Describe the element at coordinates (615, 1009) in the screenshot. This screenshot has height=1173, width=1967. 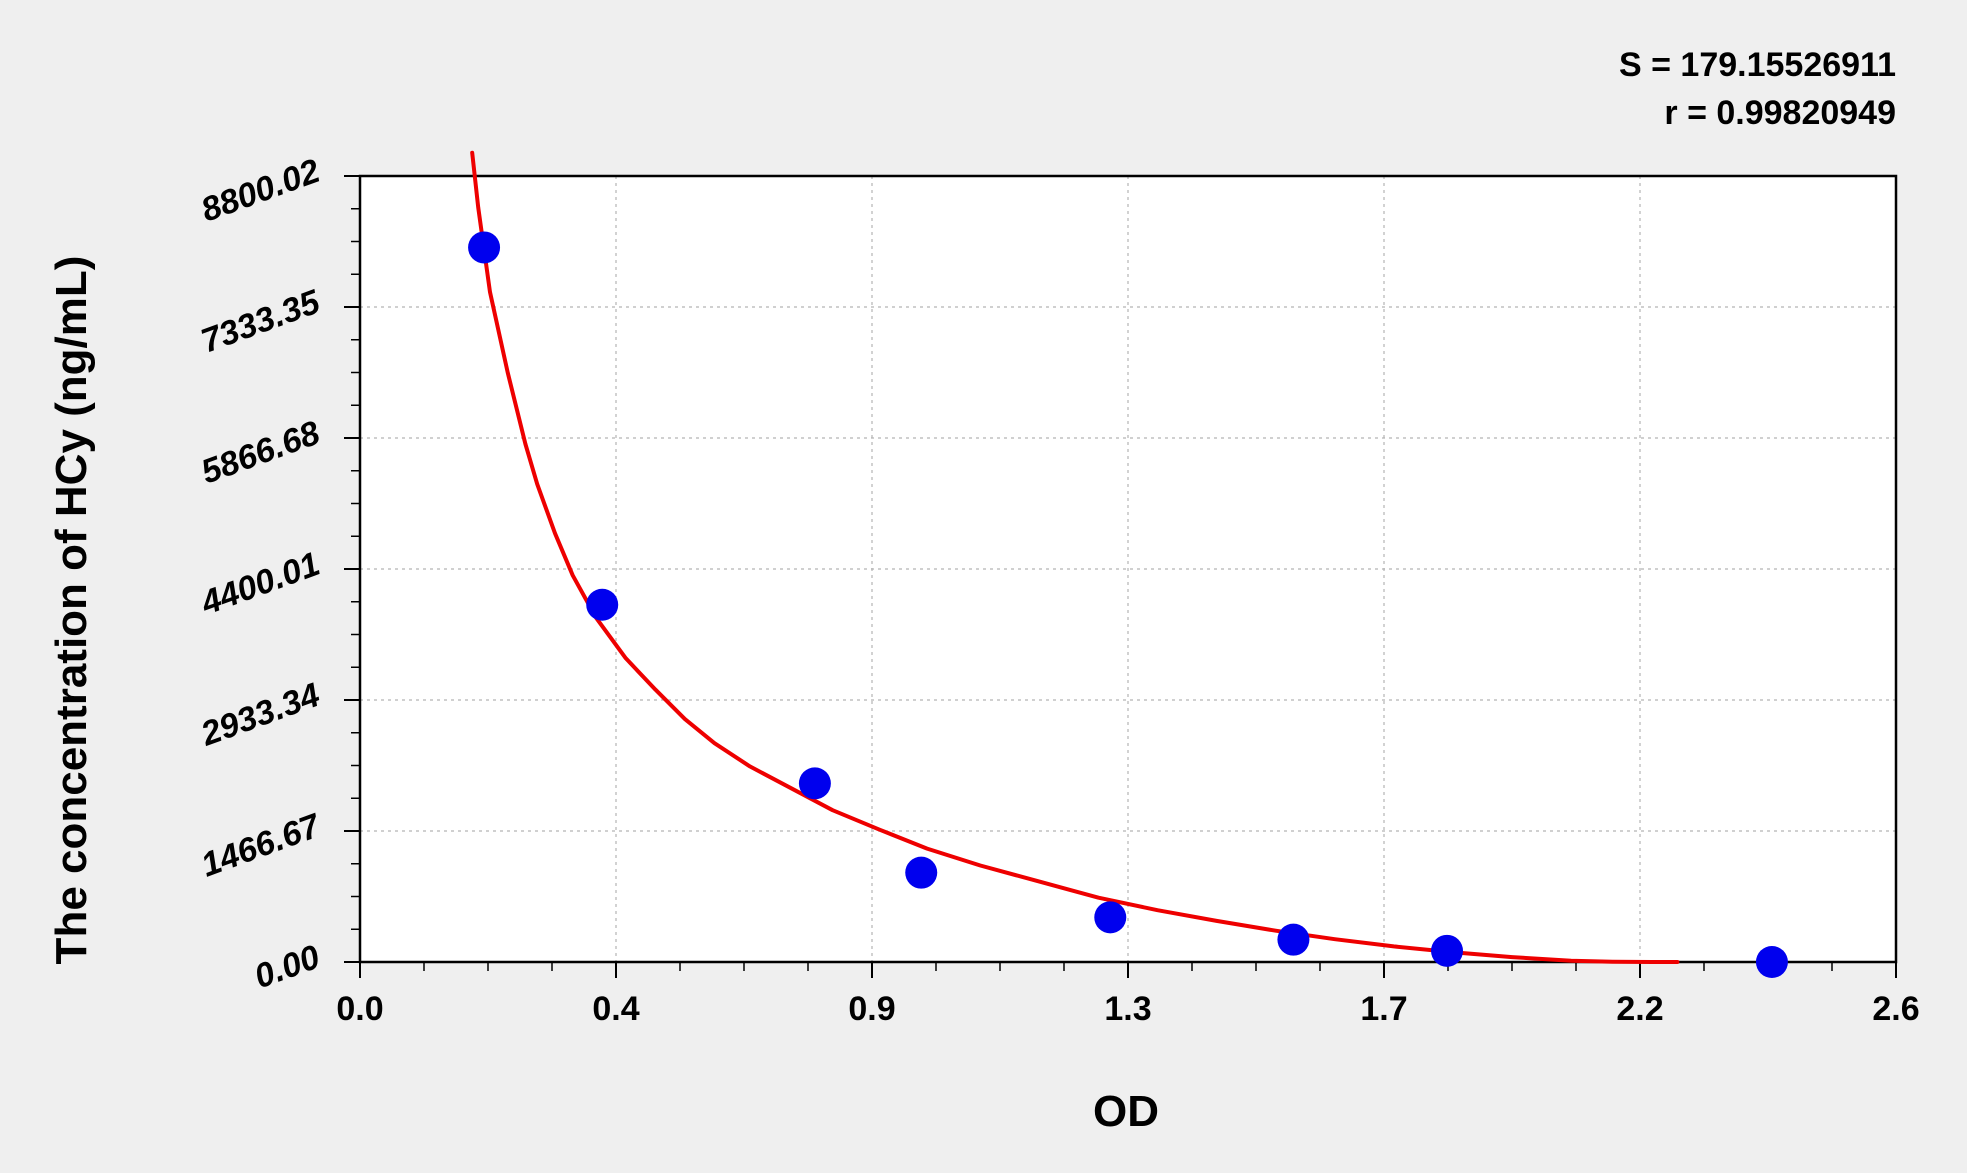
I see `x-tick-label: 0.4` at that location.